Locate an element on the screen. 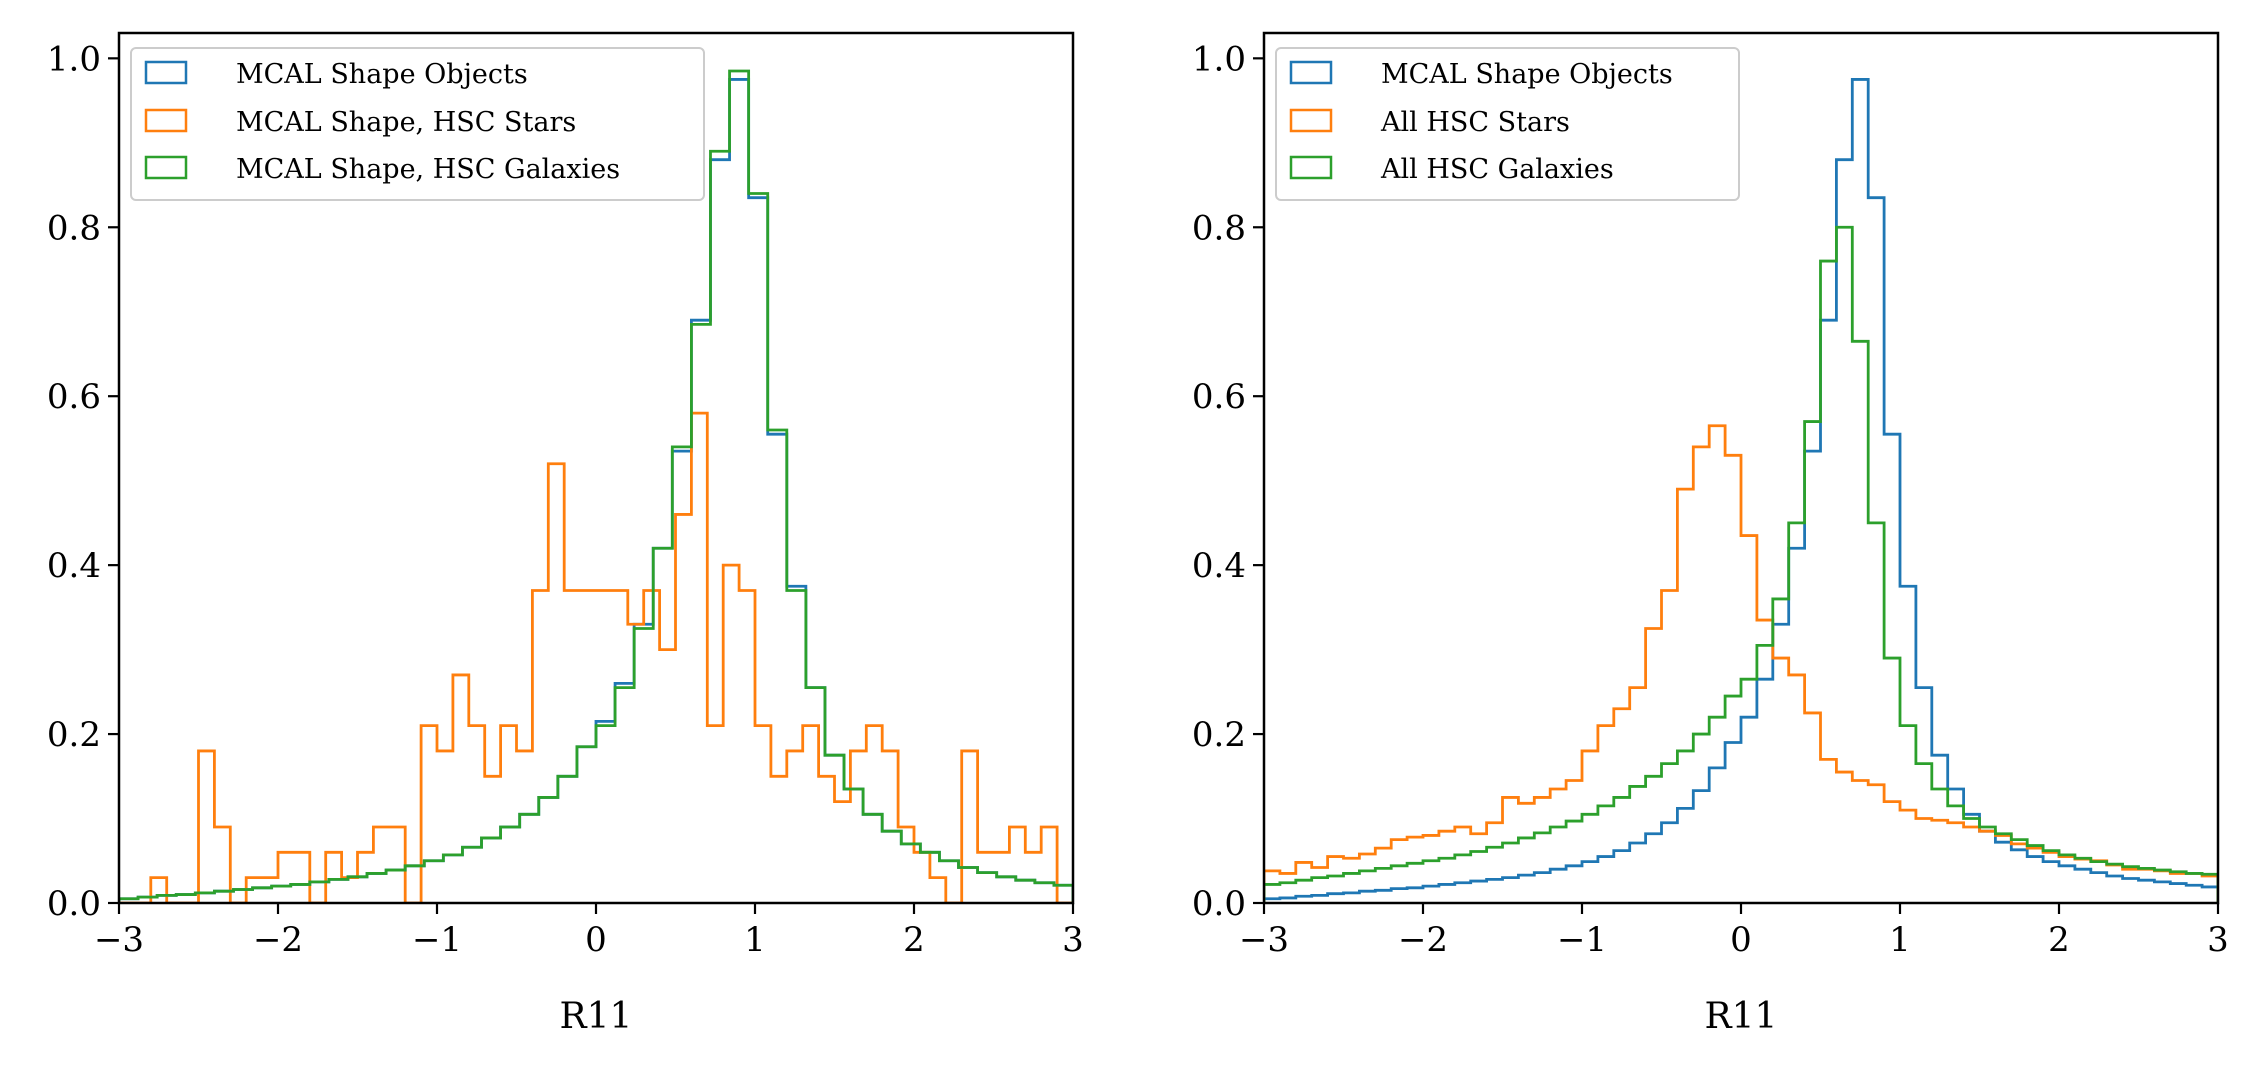 This screenshot has width=2251, height=1066. right-x-tick-label: 0 is located at coordinates (1741, 940).